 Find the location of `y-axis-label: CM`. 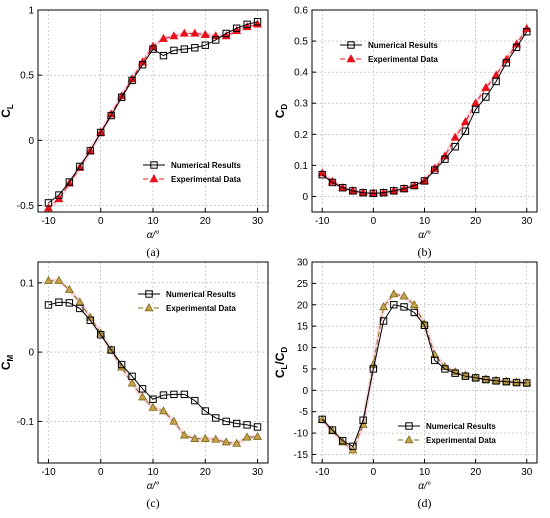

y-axis-label: CM is located at coordinates (7, 363).